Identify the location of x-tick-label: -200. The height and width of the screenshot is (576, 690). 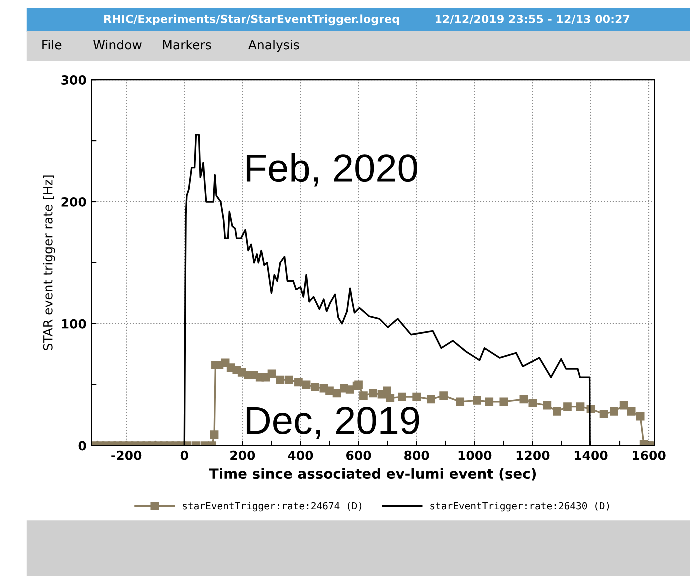
(127, 455).